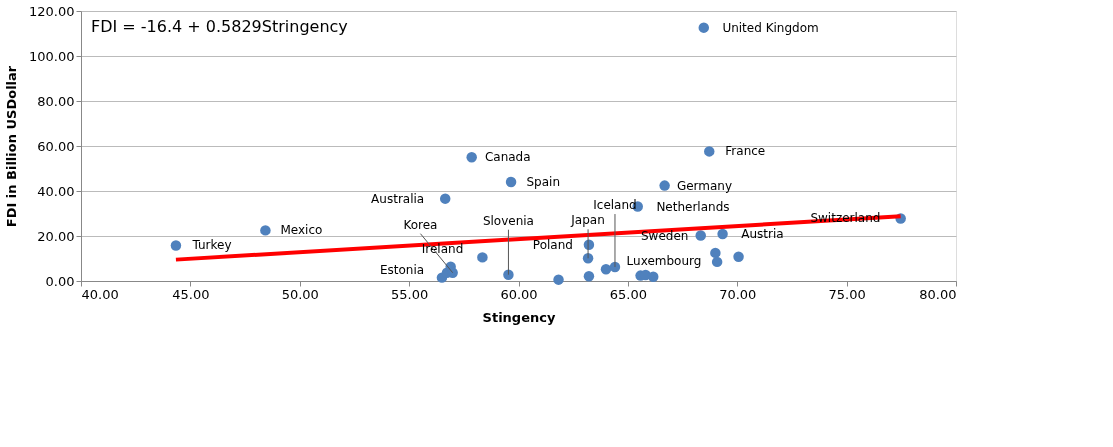 The image size is (1113, 447). What do you see at coordinates (402, 269) in the screenshot?
I see `annotation: Estonia` at bounding box center [402, 269].